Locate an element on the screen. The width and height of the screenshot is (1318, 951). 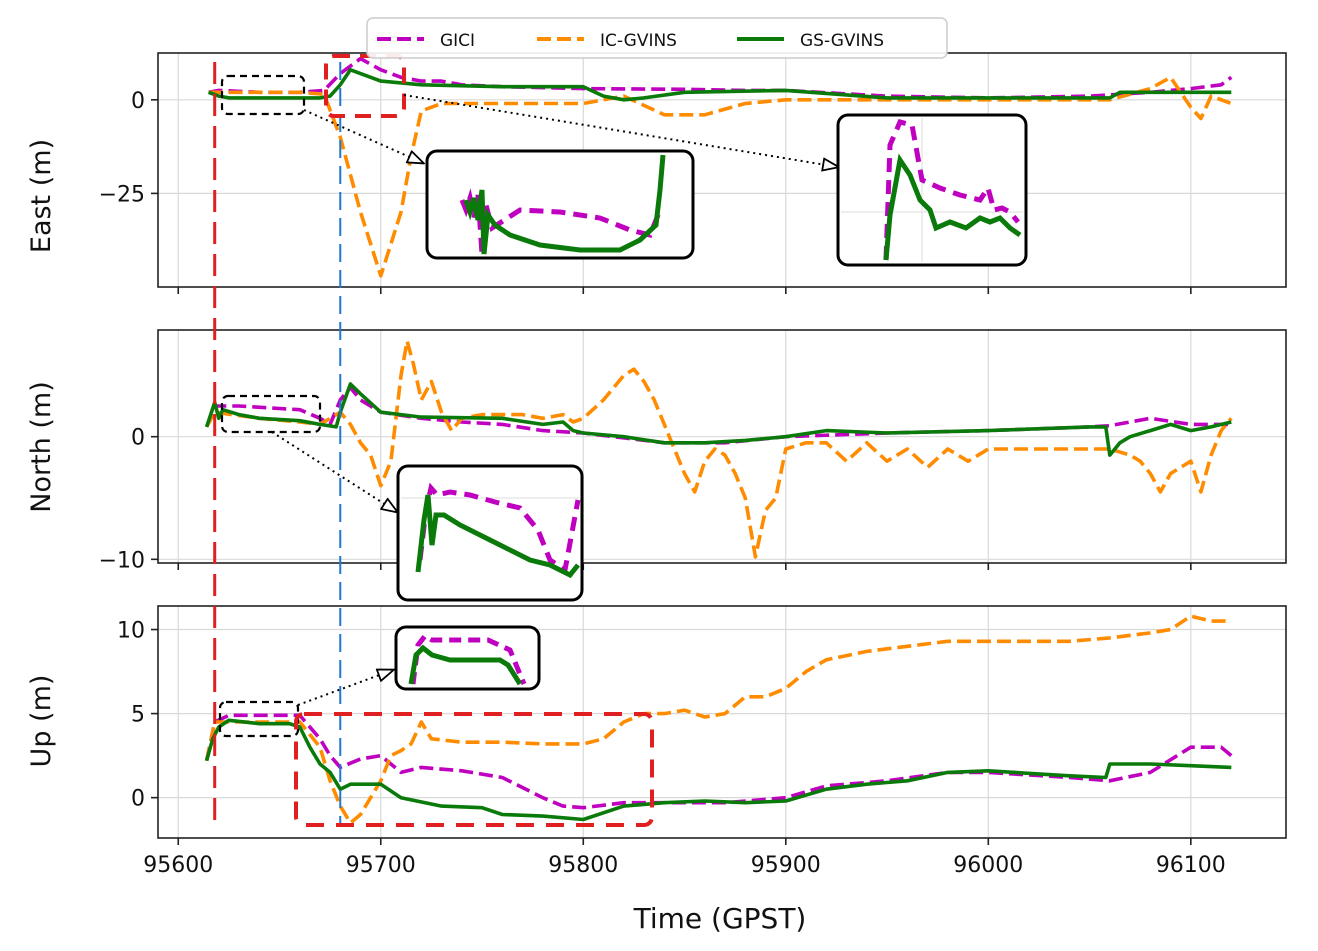
y-tick-label: −25 is located at coordinates (122, 194).